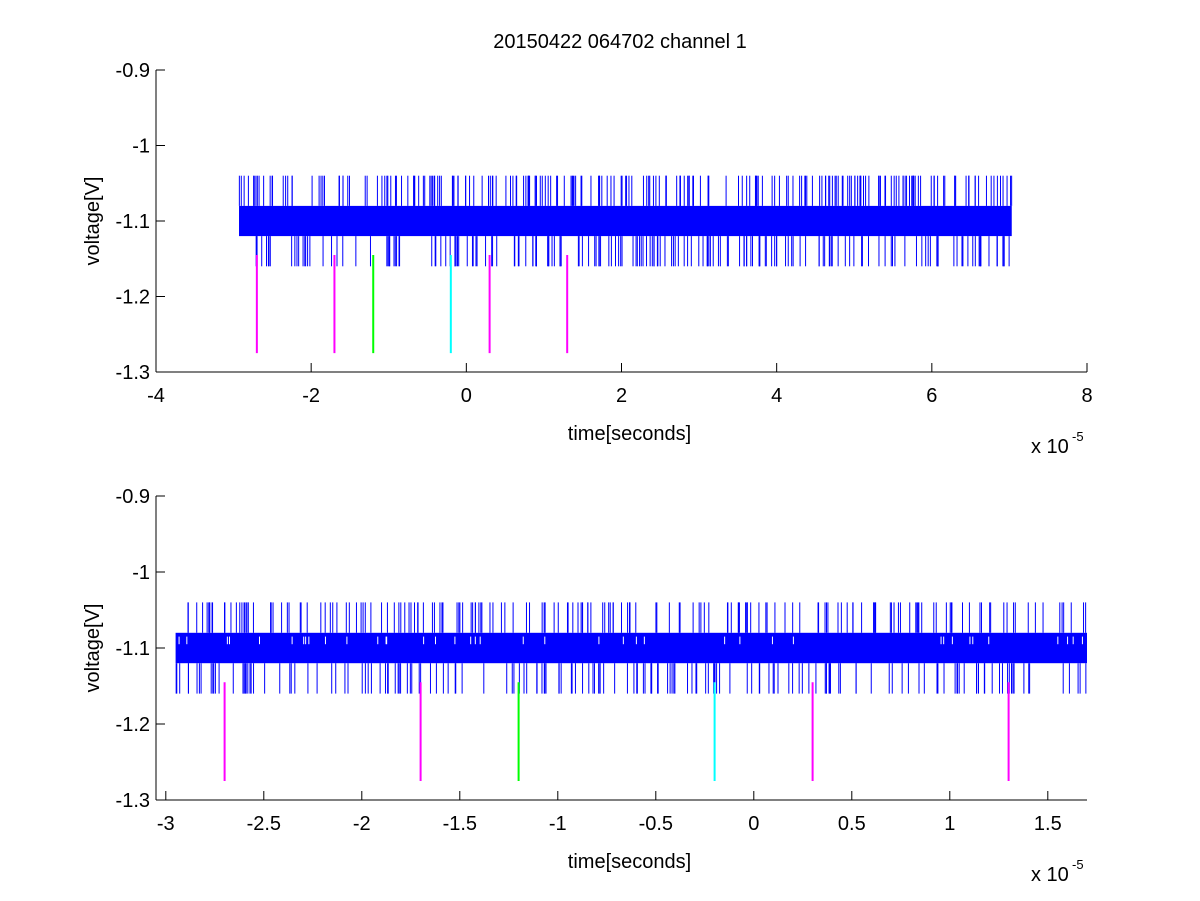 The image size is (1200, 901). What do you see at coordinates (852, 824) in the screenshot?
I see `x-tick-label: 0.5` at bounding box center [852, 824].